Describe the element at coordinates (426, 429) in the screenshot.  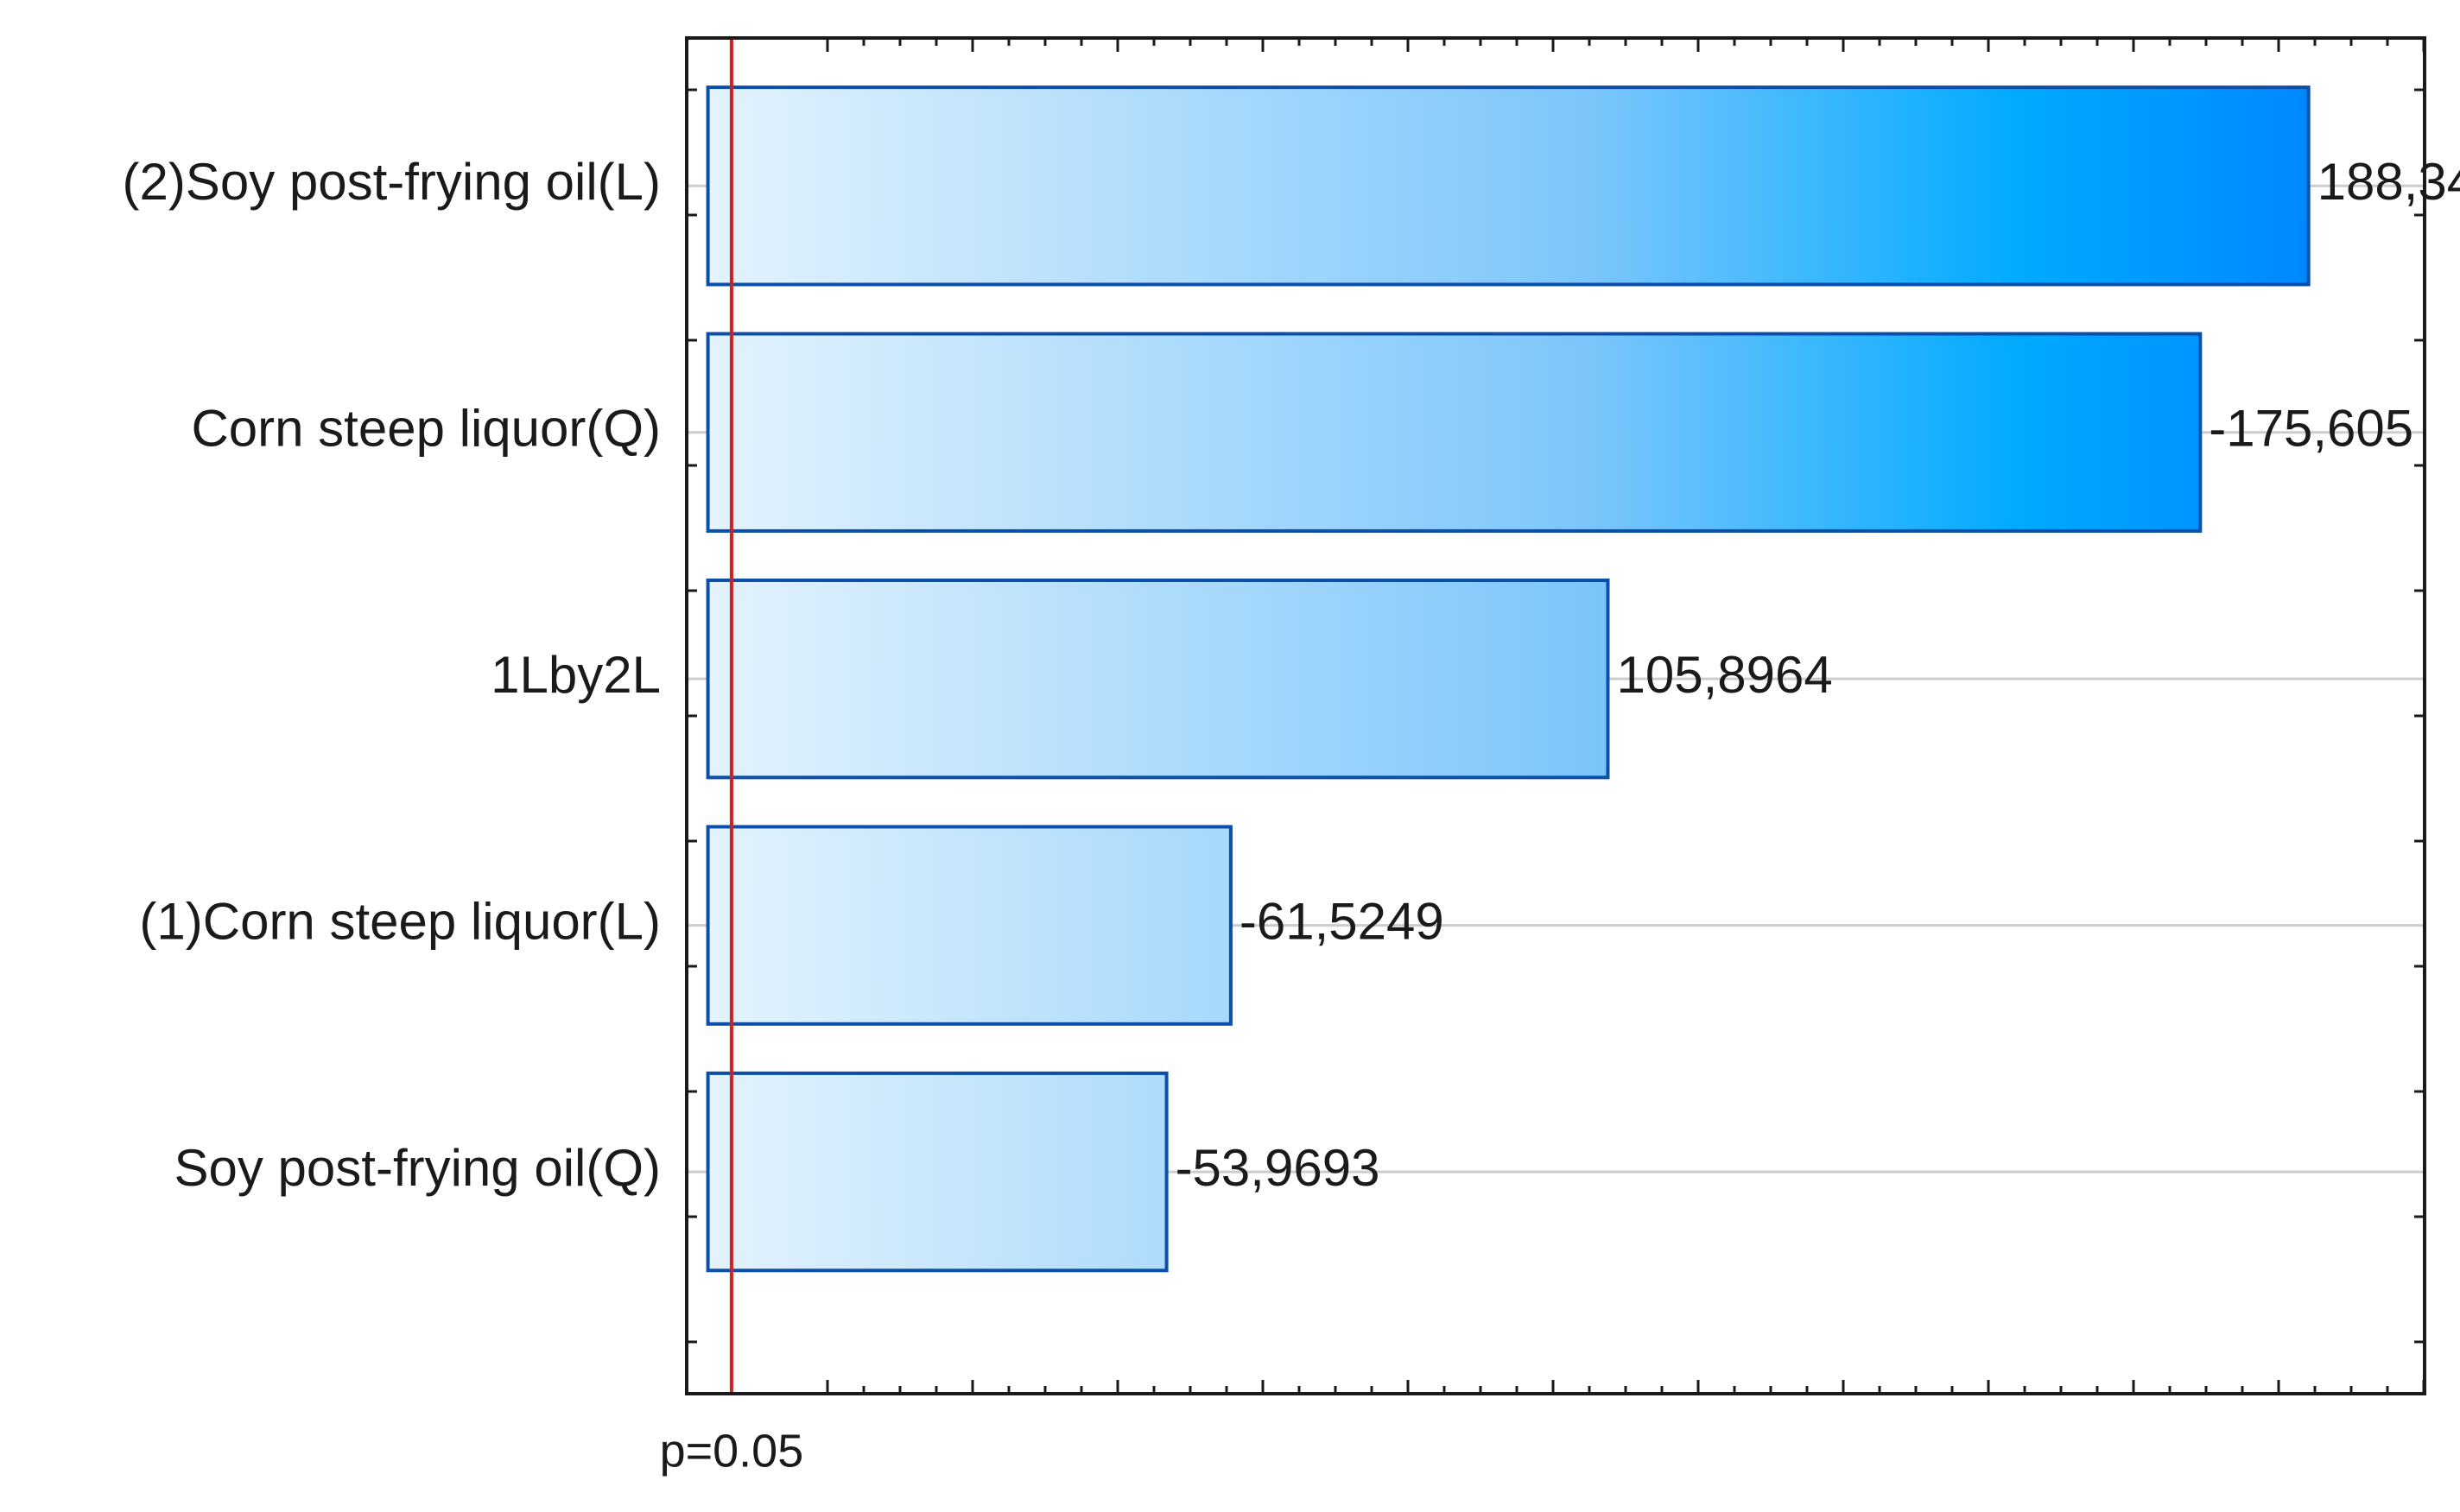
I see `category-label: Corn steep liquor(Q)` at that location.